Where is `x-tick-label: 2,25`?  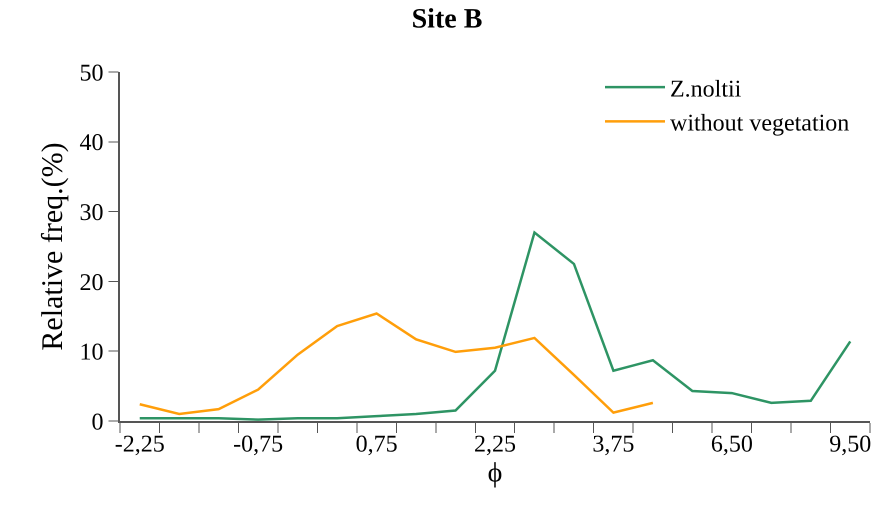 x-tick-label: 2,25 is located at coordinates (495, 445).